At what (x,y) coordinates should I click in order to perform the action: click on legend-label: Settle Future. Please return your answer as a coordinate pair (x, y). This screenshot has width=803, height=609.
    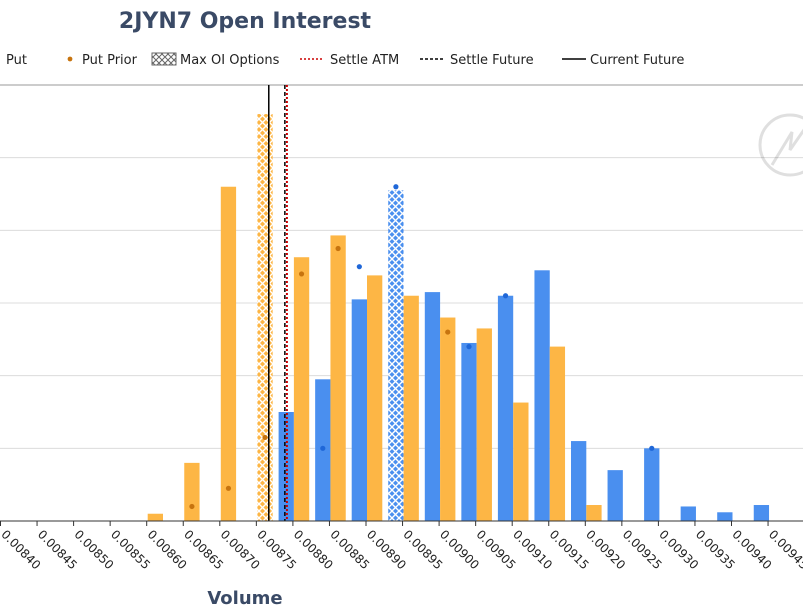
    Looking at the image, I should click on (492, 60).